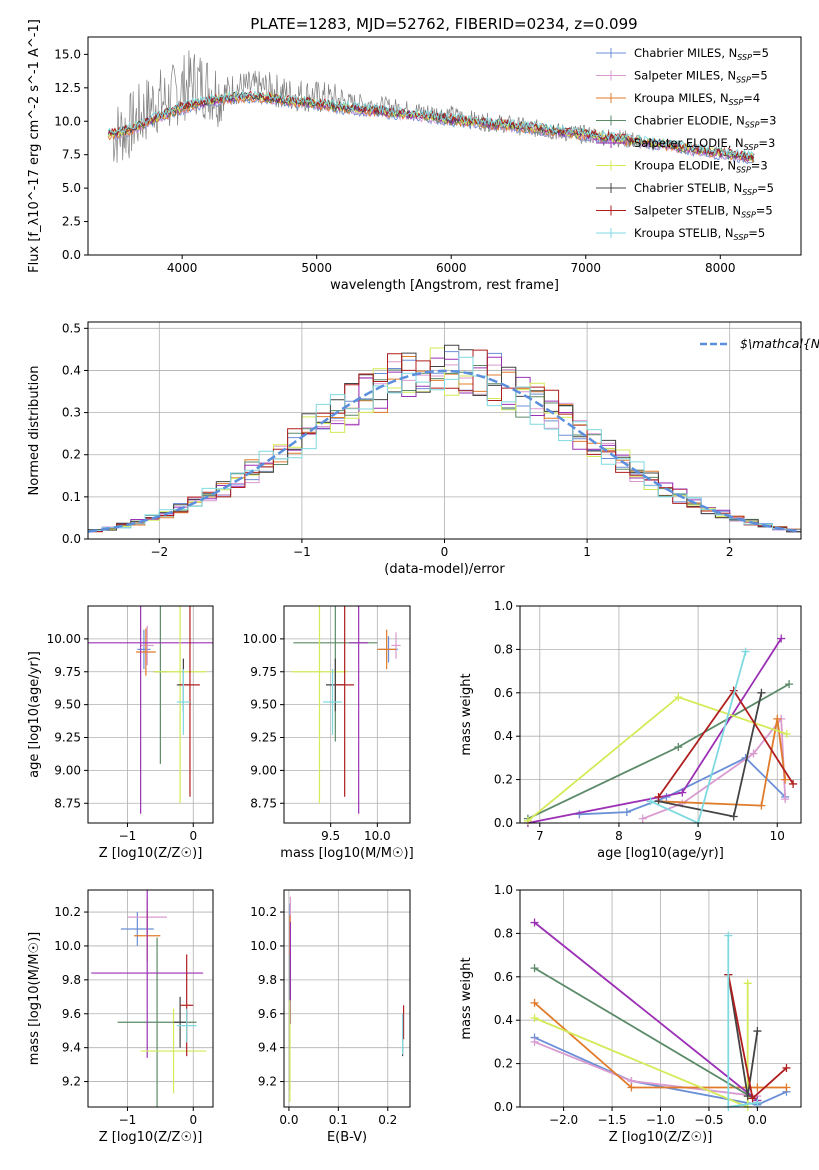  I want to click on y-tick-label: 9.2, so click(267, 1082).